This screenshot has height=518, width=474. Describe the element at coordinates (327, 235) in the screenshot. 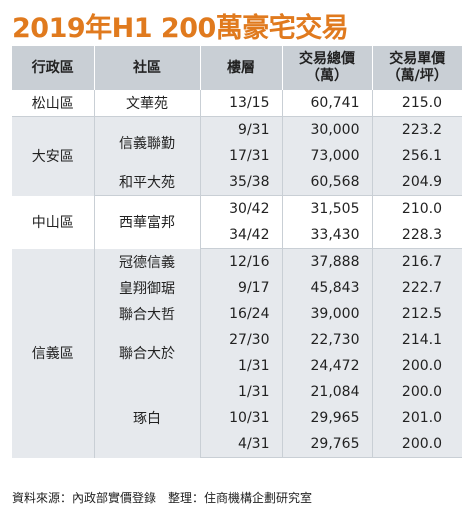

I see `total-price-cell: 33,430` at that location.